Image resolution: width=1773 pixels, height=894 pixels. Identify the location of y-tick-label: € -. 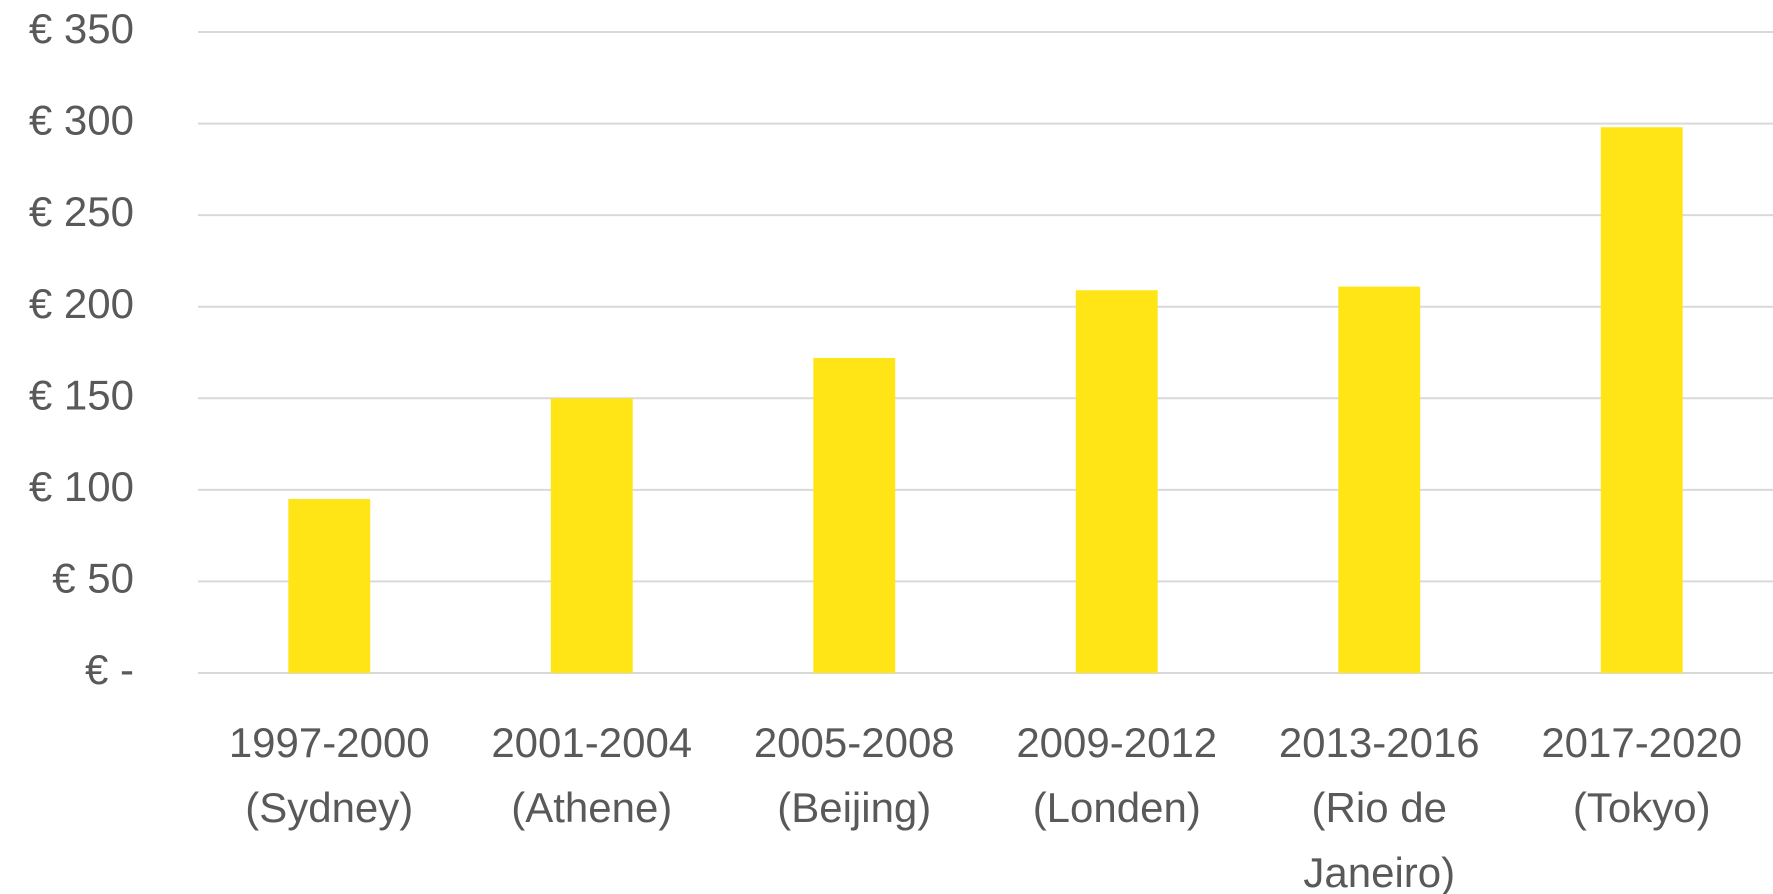
(109, 669).